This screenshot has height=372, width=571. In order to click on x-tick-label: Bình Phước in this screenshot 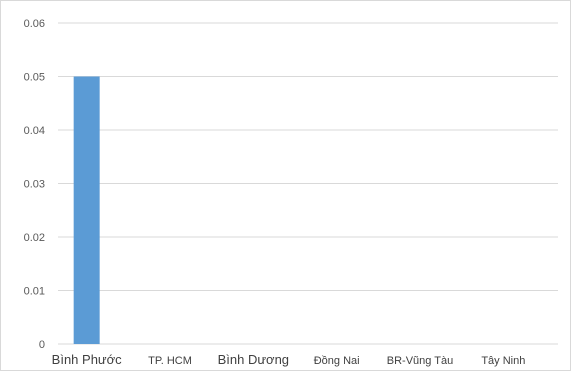, I will do `click(87, 359)`.